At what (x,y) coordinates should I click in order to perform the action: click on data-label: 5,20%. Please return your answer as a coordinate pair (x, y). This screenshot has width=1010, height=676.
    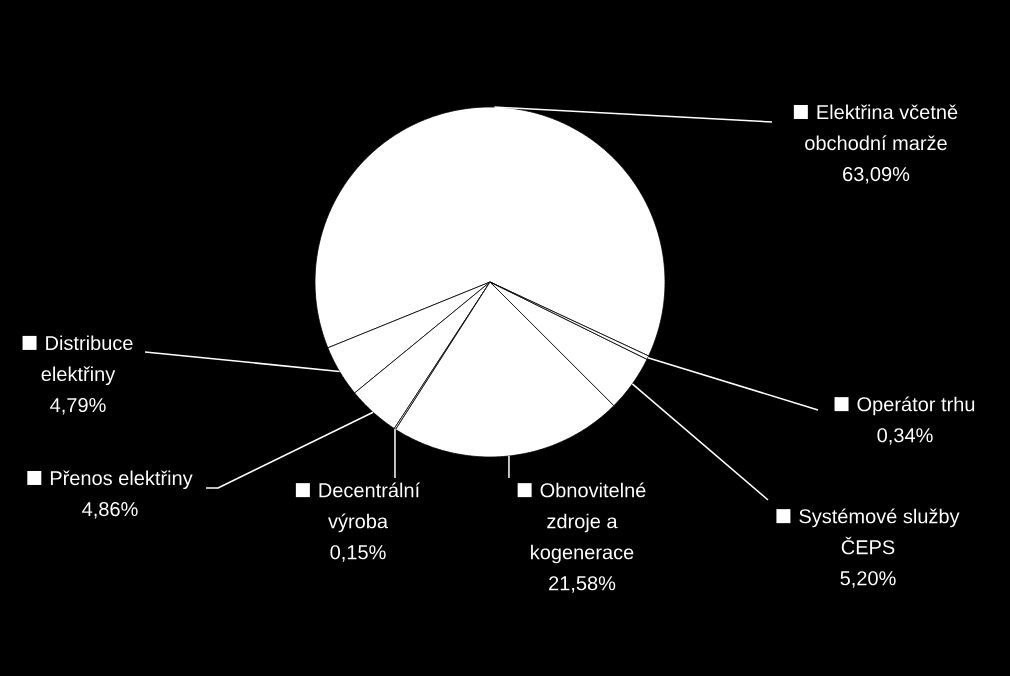
    Looking at the image, I should click on (868, 579).